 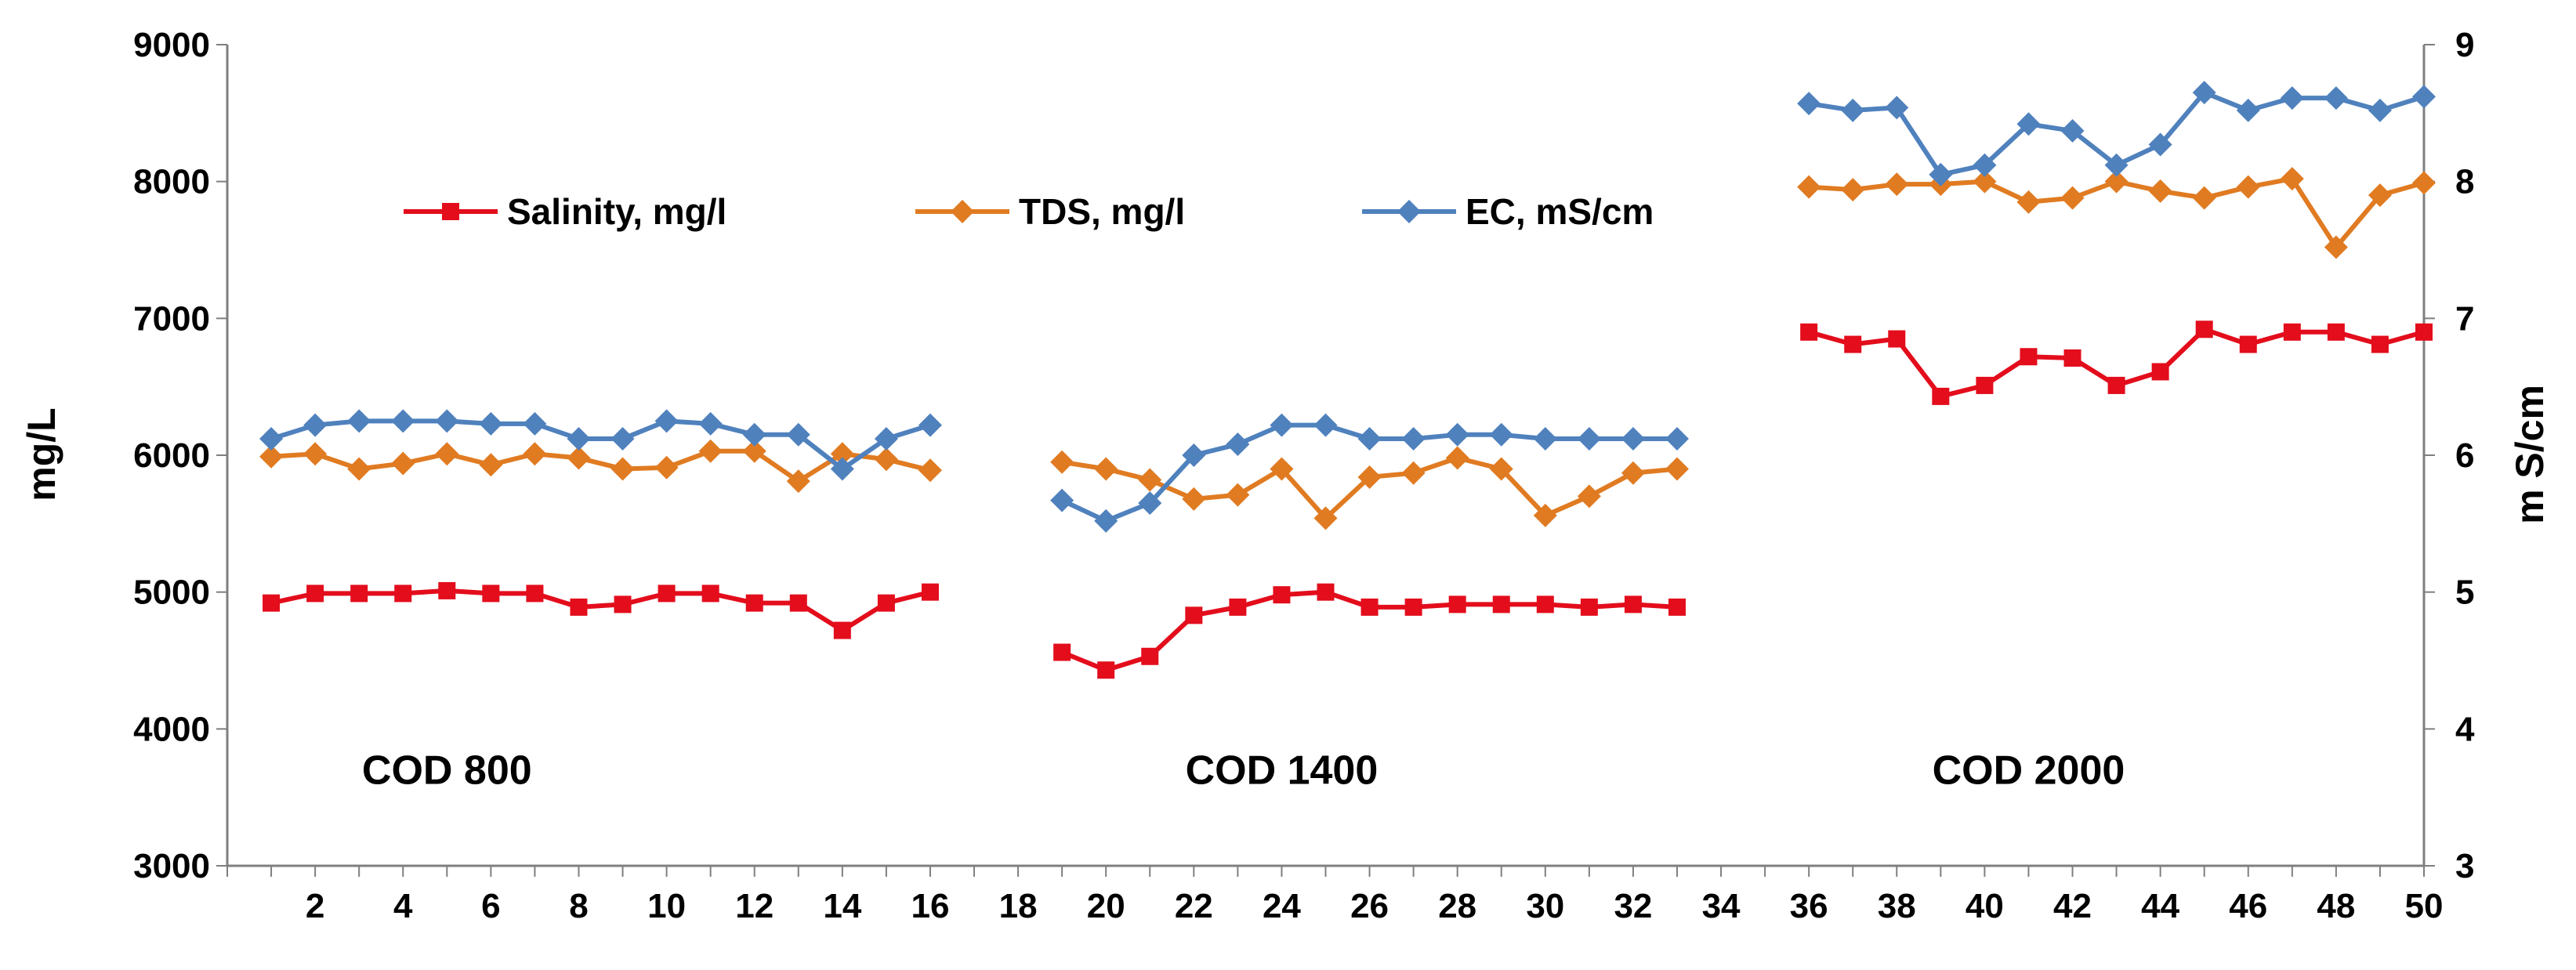 What do you see at coordinates (1018, 906) in the screenshot?
I see `x-tick-label: 18` at bounding box center [1018, 906].